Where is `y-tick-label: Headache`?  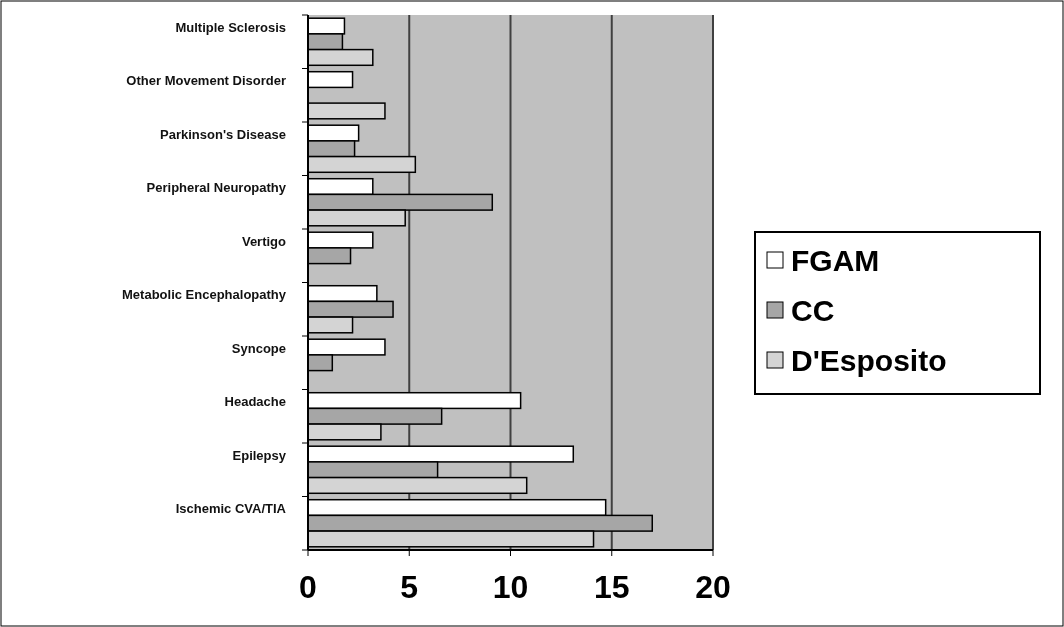 y-tick-label: Headache is located at coordinates (255, 402).